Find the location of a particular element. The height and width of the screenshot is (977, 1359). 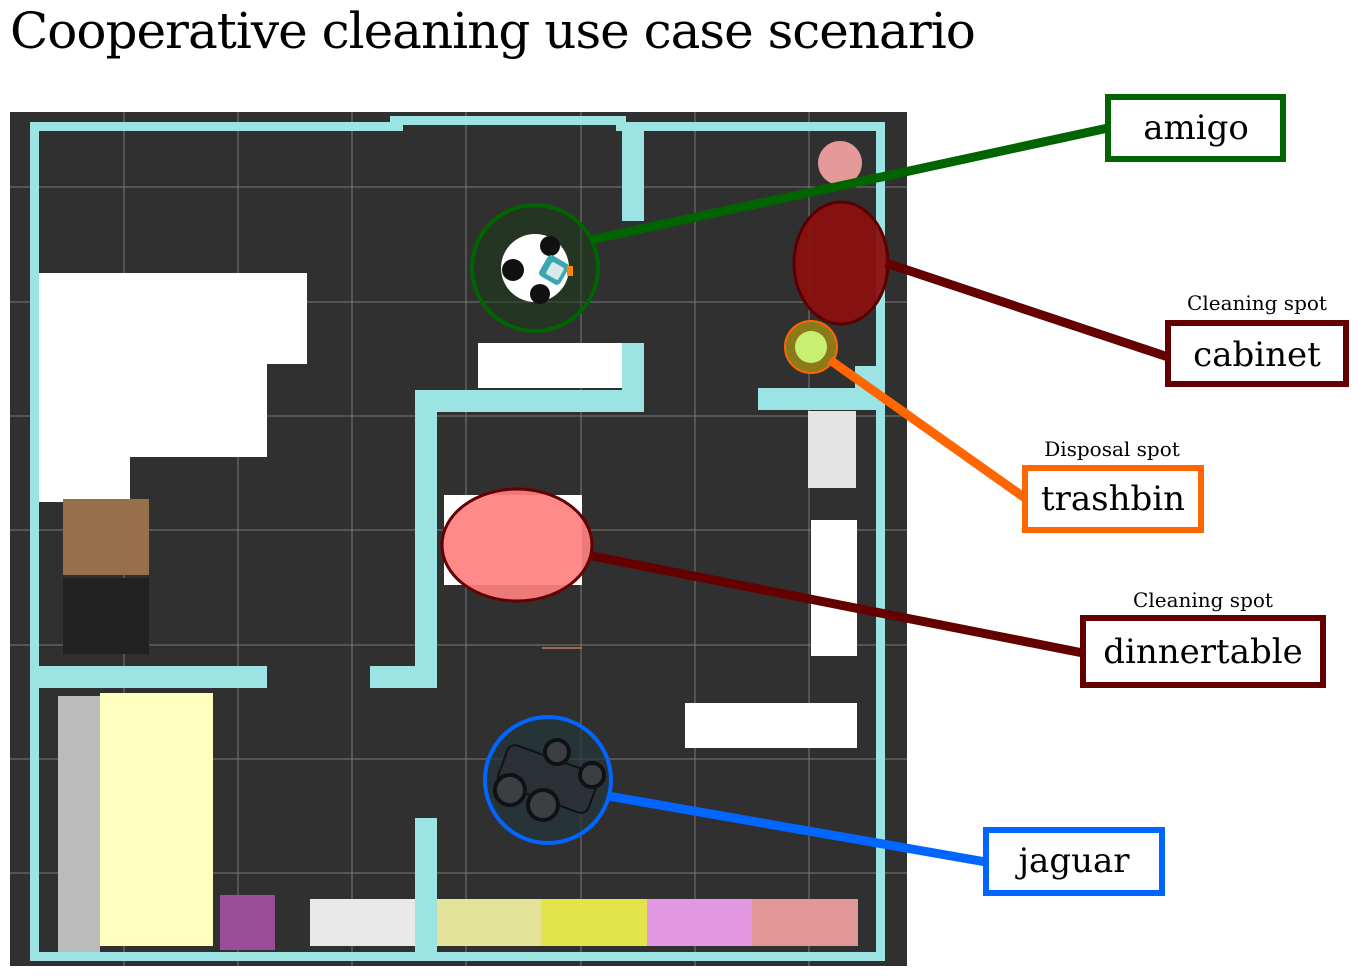

cabinet-highlight is located at coordinates (841, 263).